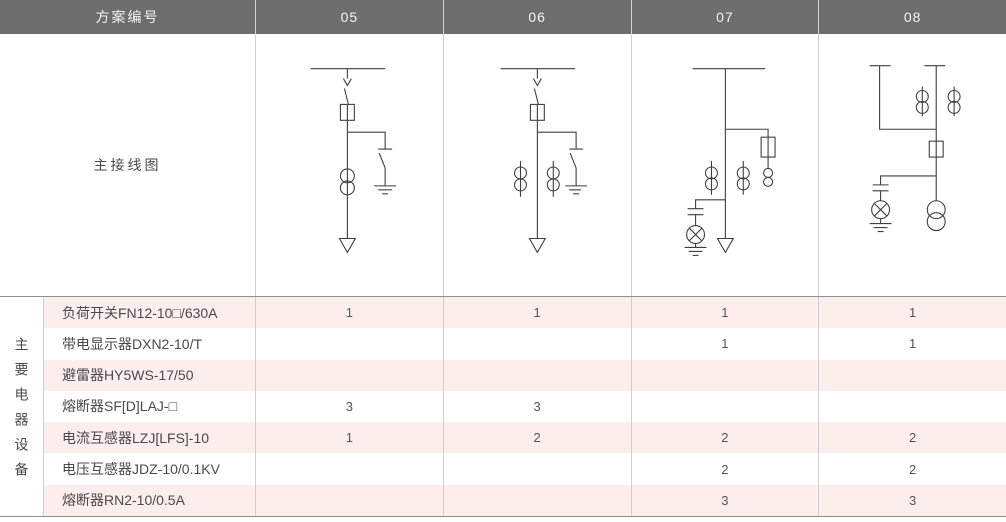  I want to click on equipment-name: 熔断器SF[D]LAJ-□, so click(149, 406).